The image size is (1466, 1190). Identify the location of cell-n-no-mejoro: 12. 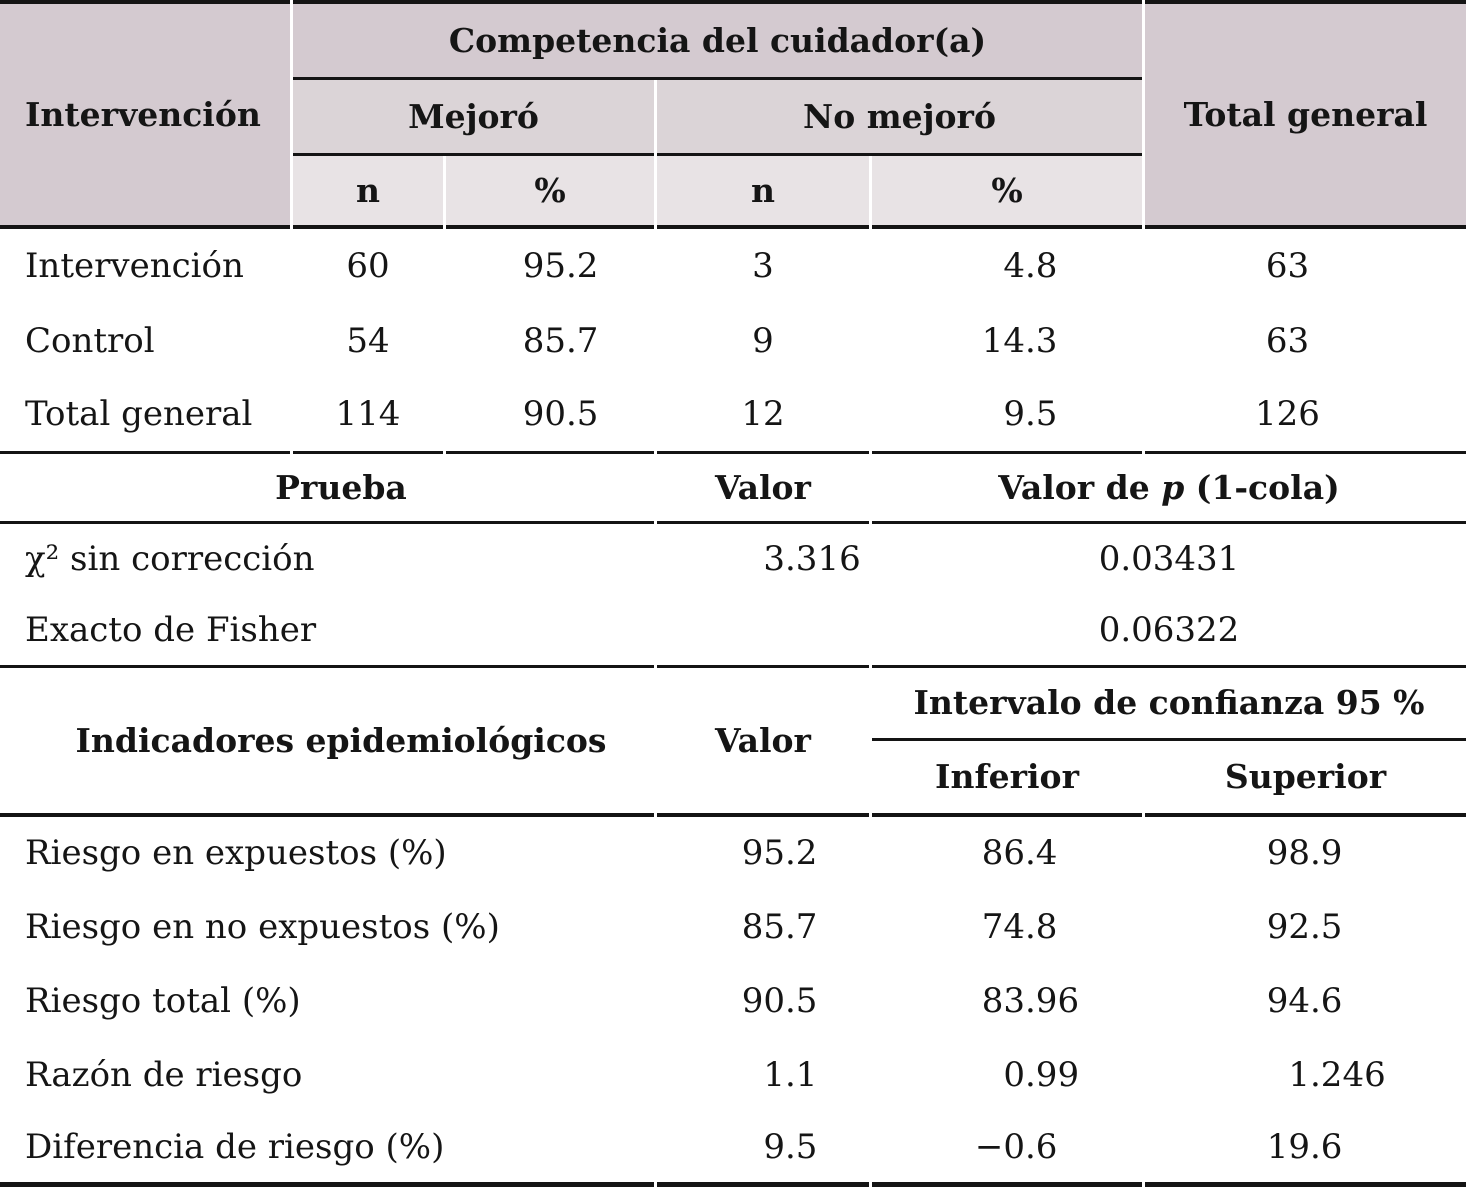
(763, 416).